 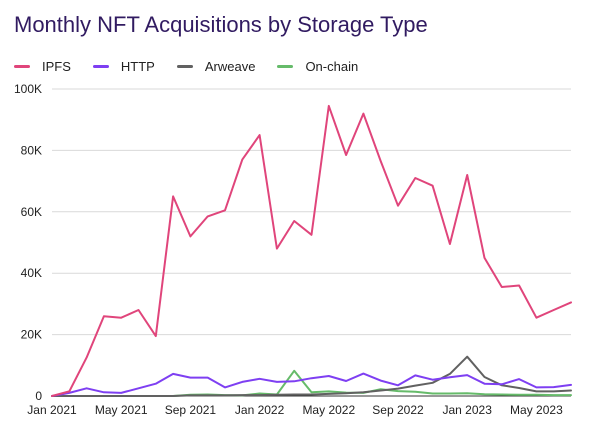 I want to click on y-tick-label: 20K, so click(x=31, y=335).